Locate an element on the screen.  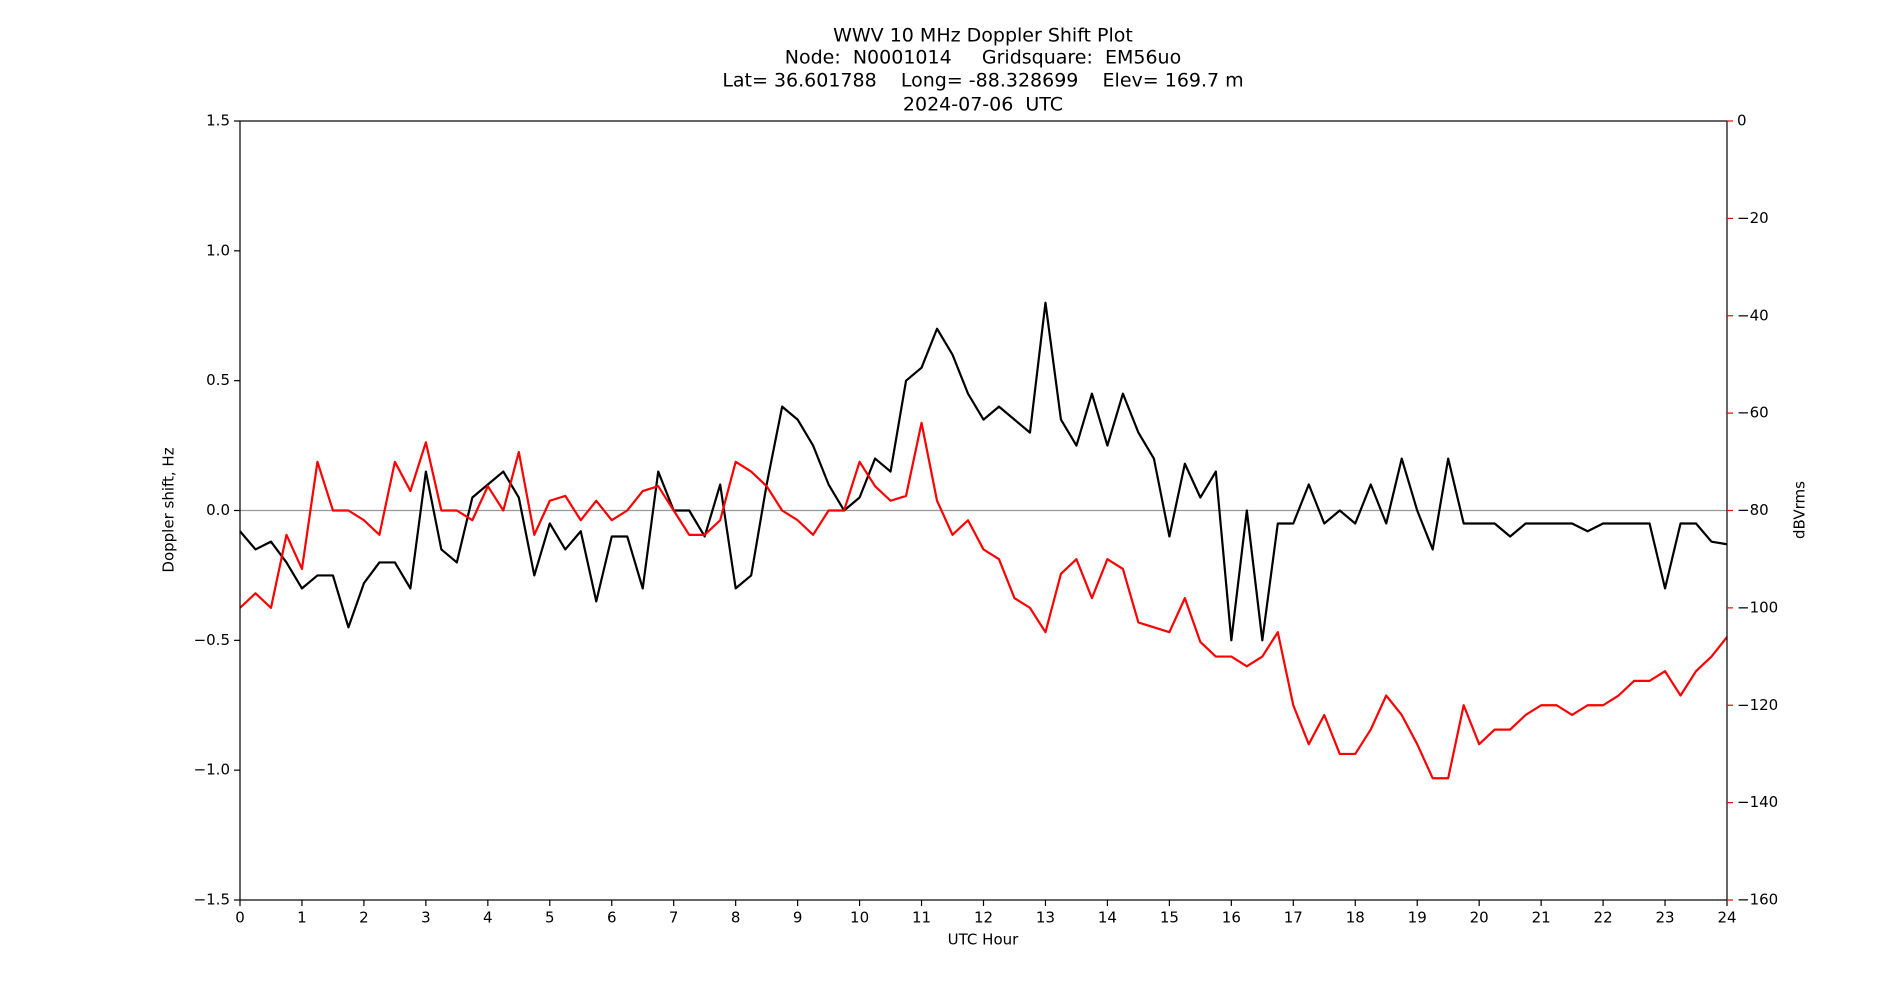
x-tick-label: 5 is located at coordinates (550, 918).